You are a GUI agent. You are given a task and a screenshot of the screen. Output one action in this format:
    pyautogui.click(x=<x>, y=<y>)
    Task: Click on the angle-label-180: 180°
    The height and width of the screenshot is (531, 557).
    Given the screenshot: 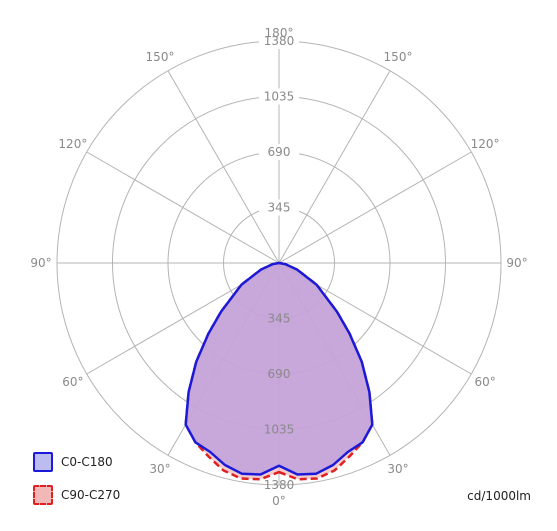 What is the action you would take?
    pyautogui.click(x=279, y=33)
    